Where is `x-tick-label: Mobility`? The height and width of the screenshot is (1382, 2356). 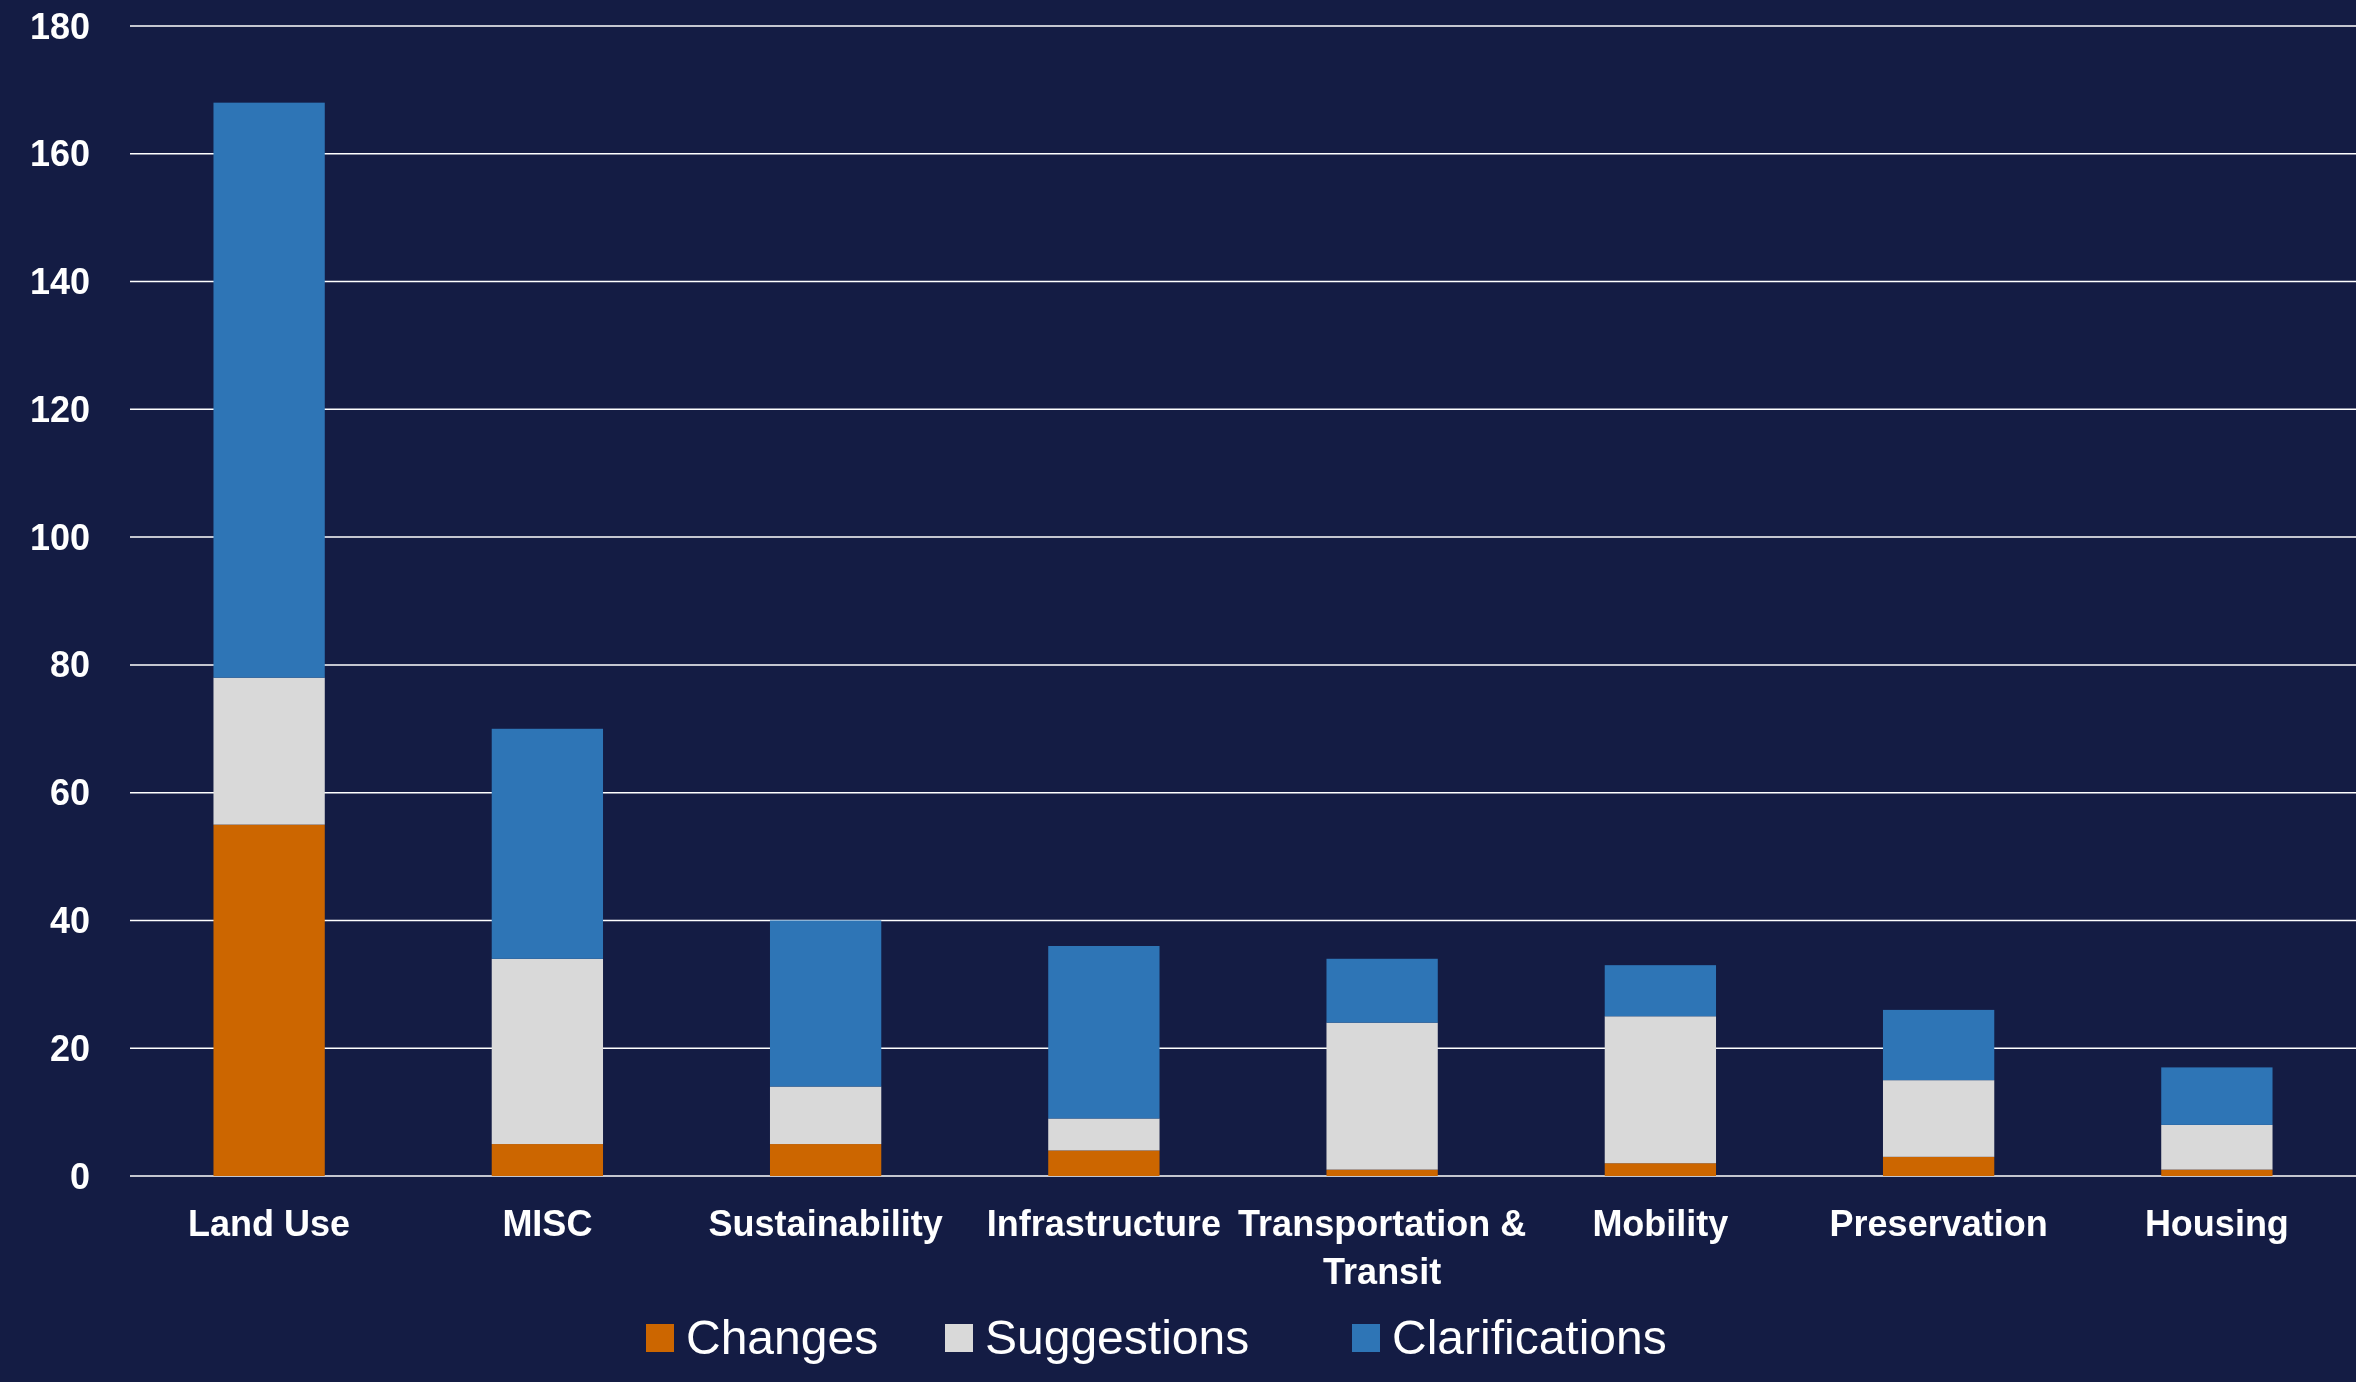
x-tick-label: Mobility is located at coordinates (1660, 1223).